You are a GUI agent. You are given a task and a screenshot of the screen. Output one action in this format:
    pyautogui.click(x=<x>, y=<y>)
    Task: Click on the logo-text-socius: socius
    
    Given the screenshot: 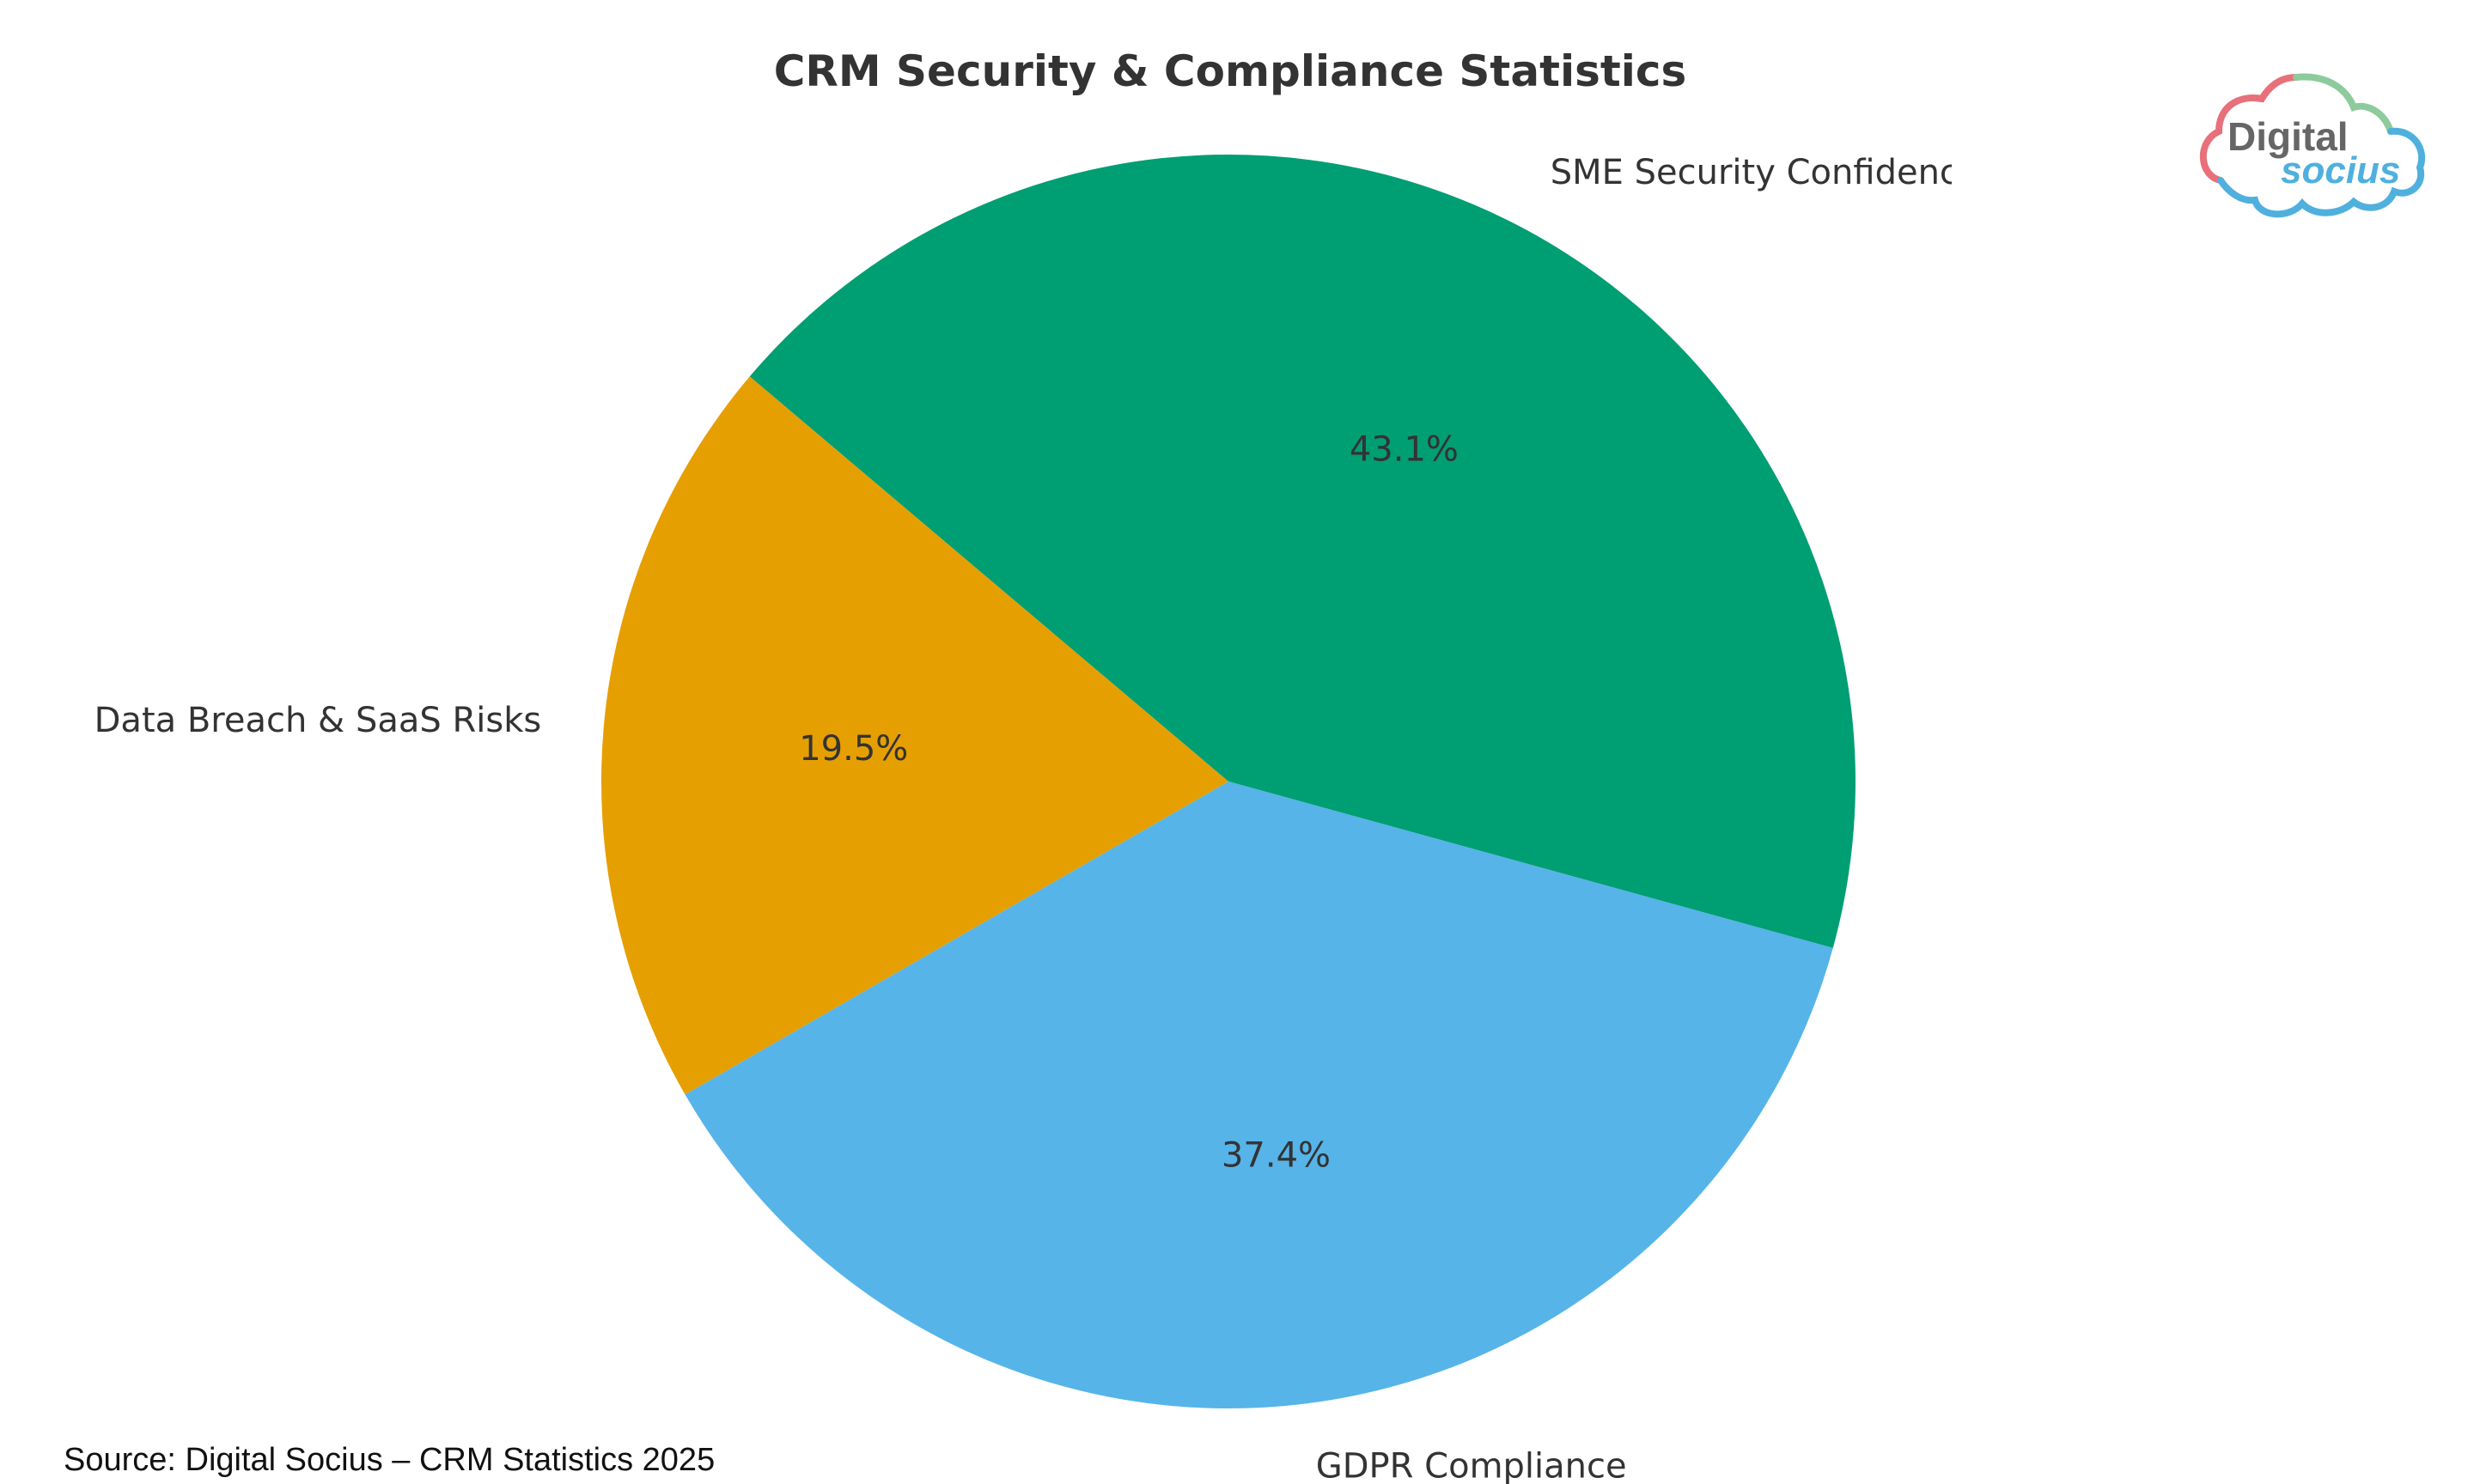 What is the action you would take?
    pyautogui.click(x=2340, y=171)
    